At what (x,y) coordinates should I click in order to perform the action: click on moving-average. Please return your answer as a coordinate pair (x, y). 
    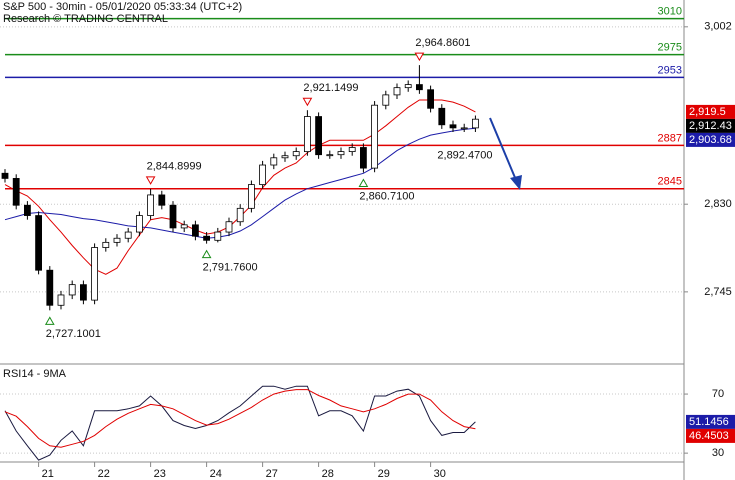
    Looking at the image, I should click on (240, 183).